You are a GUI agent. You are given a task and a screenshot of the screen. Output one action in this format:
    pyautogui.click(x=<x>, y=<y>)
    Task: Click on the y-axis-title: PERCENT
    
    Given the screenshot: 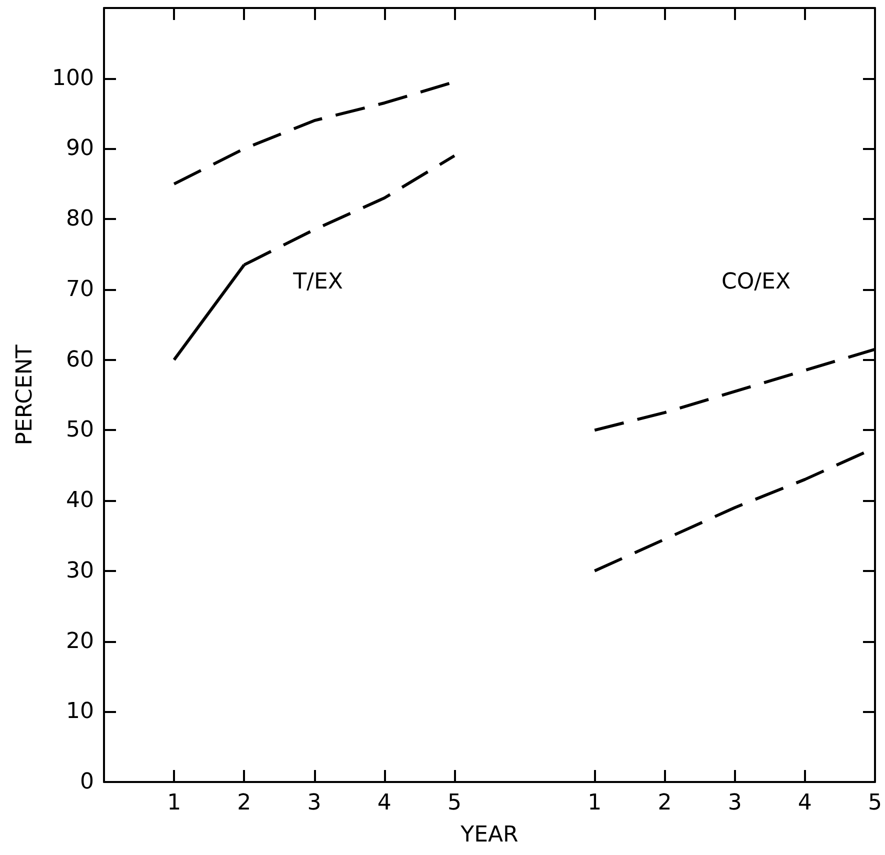 What is the action you would take?
    pyautogui.click(x=25, y=395)
    